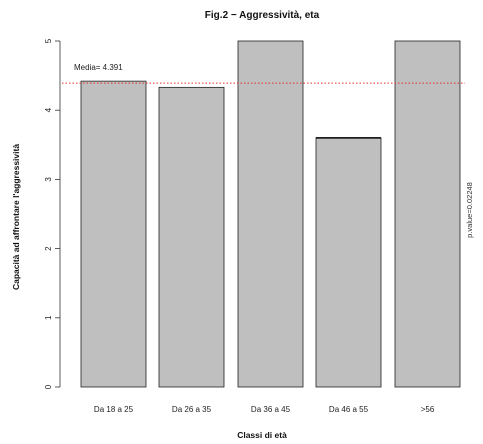 This screenshot has height=444, width=483. Describe the element at coordinates (262, 15) in the screenshot. I see `chart-title: Fig.2 − Aggressività, eta` at that location.